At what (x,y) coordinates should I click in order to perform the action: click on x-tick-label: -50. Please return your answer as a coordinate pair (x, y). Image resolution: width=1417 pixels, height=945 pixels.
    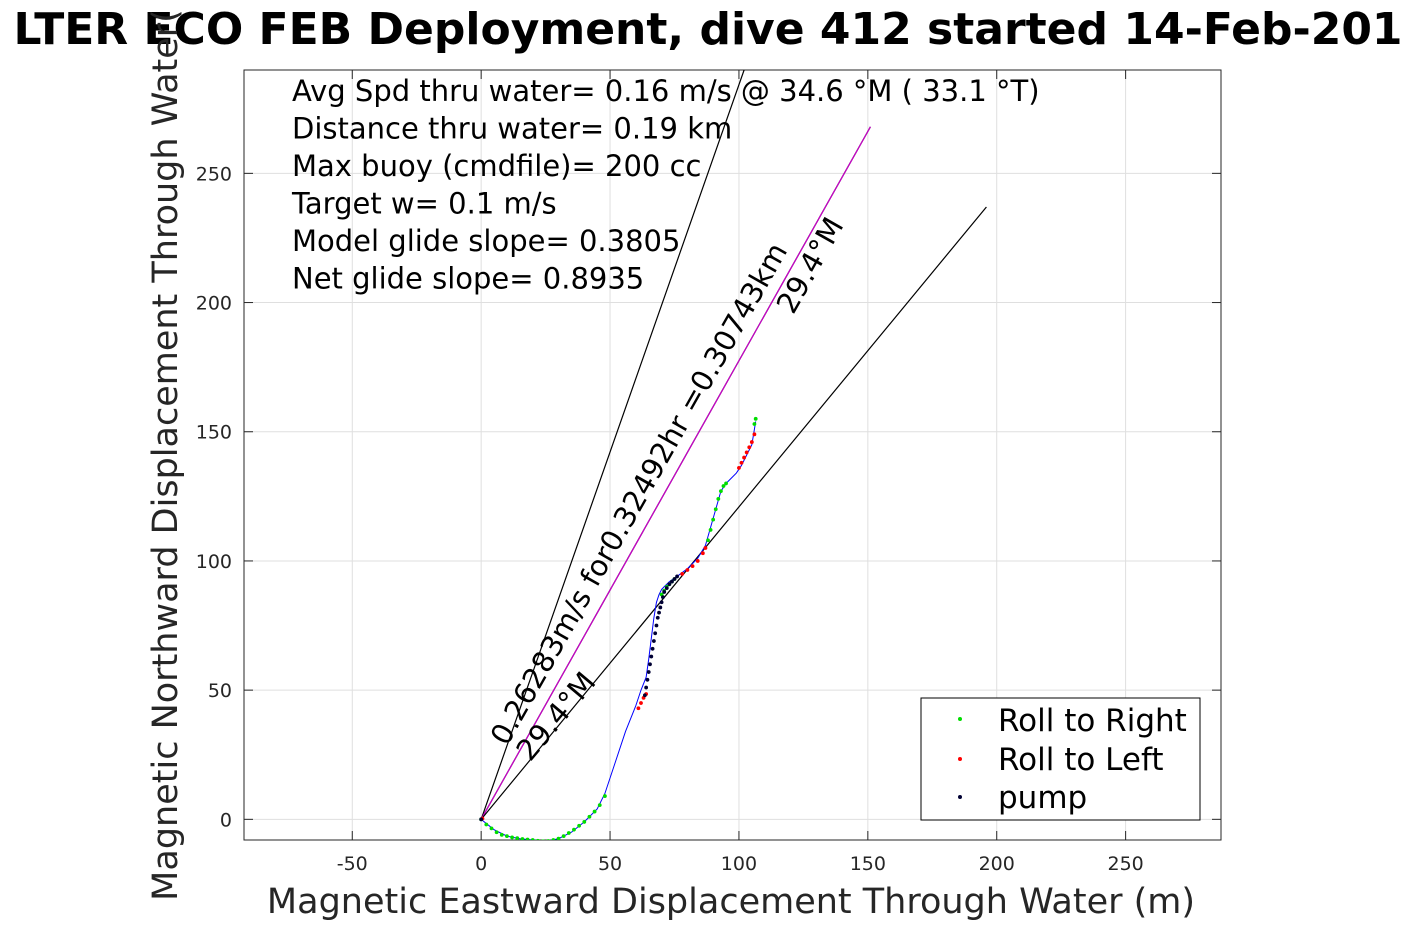
    Looking at the image, I should click on (352, 864).